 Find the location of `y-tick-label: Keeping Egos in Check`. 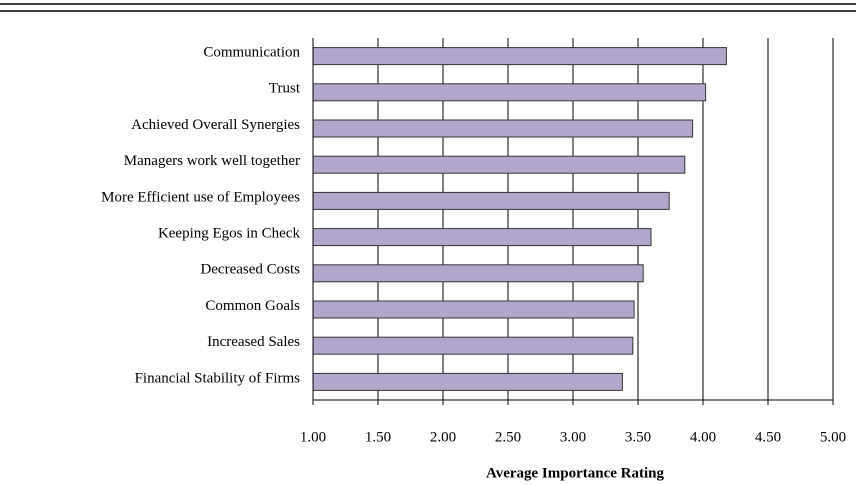

y-tick-label: Keeping Egos in Check is located at coordinates (229, 234).